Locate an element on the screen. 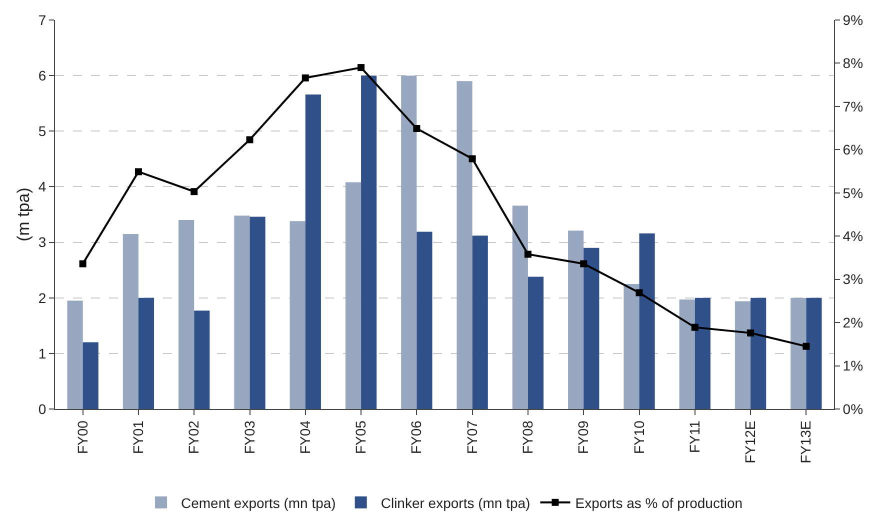 This screenshot has width=889, height=531. x-tick-label: FY08 is located at coordinates (528, 437).